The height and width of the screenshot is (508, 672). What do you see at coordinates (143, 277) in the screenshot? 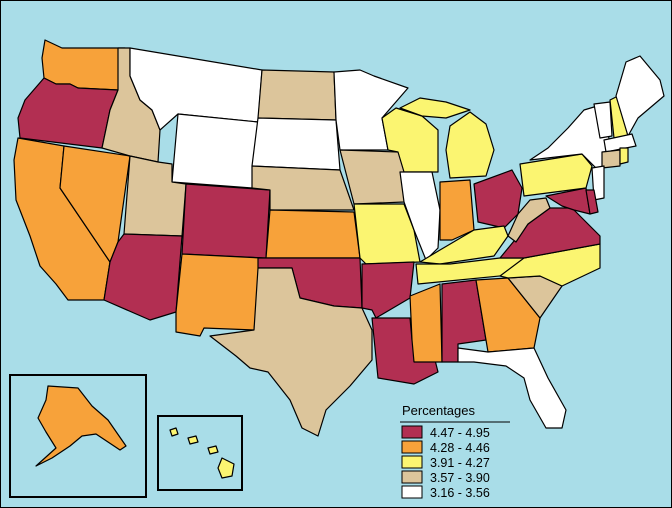
I see `state-az` at bounding box center [143, 277].